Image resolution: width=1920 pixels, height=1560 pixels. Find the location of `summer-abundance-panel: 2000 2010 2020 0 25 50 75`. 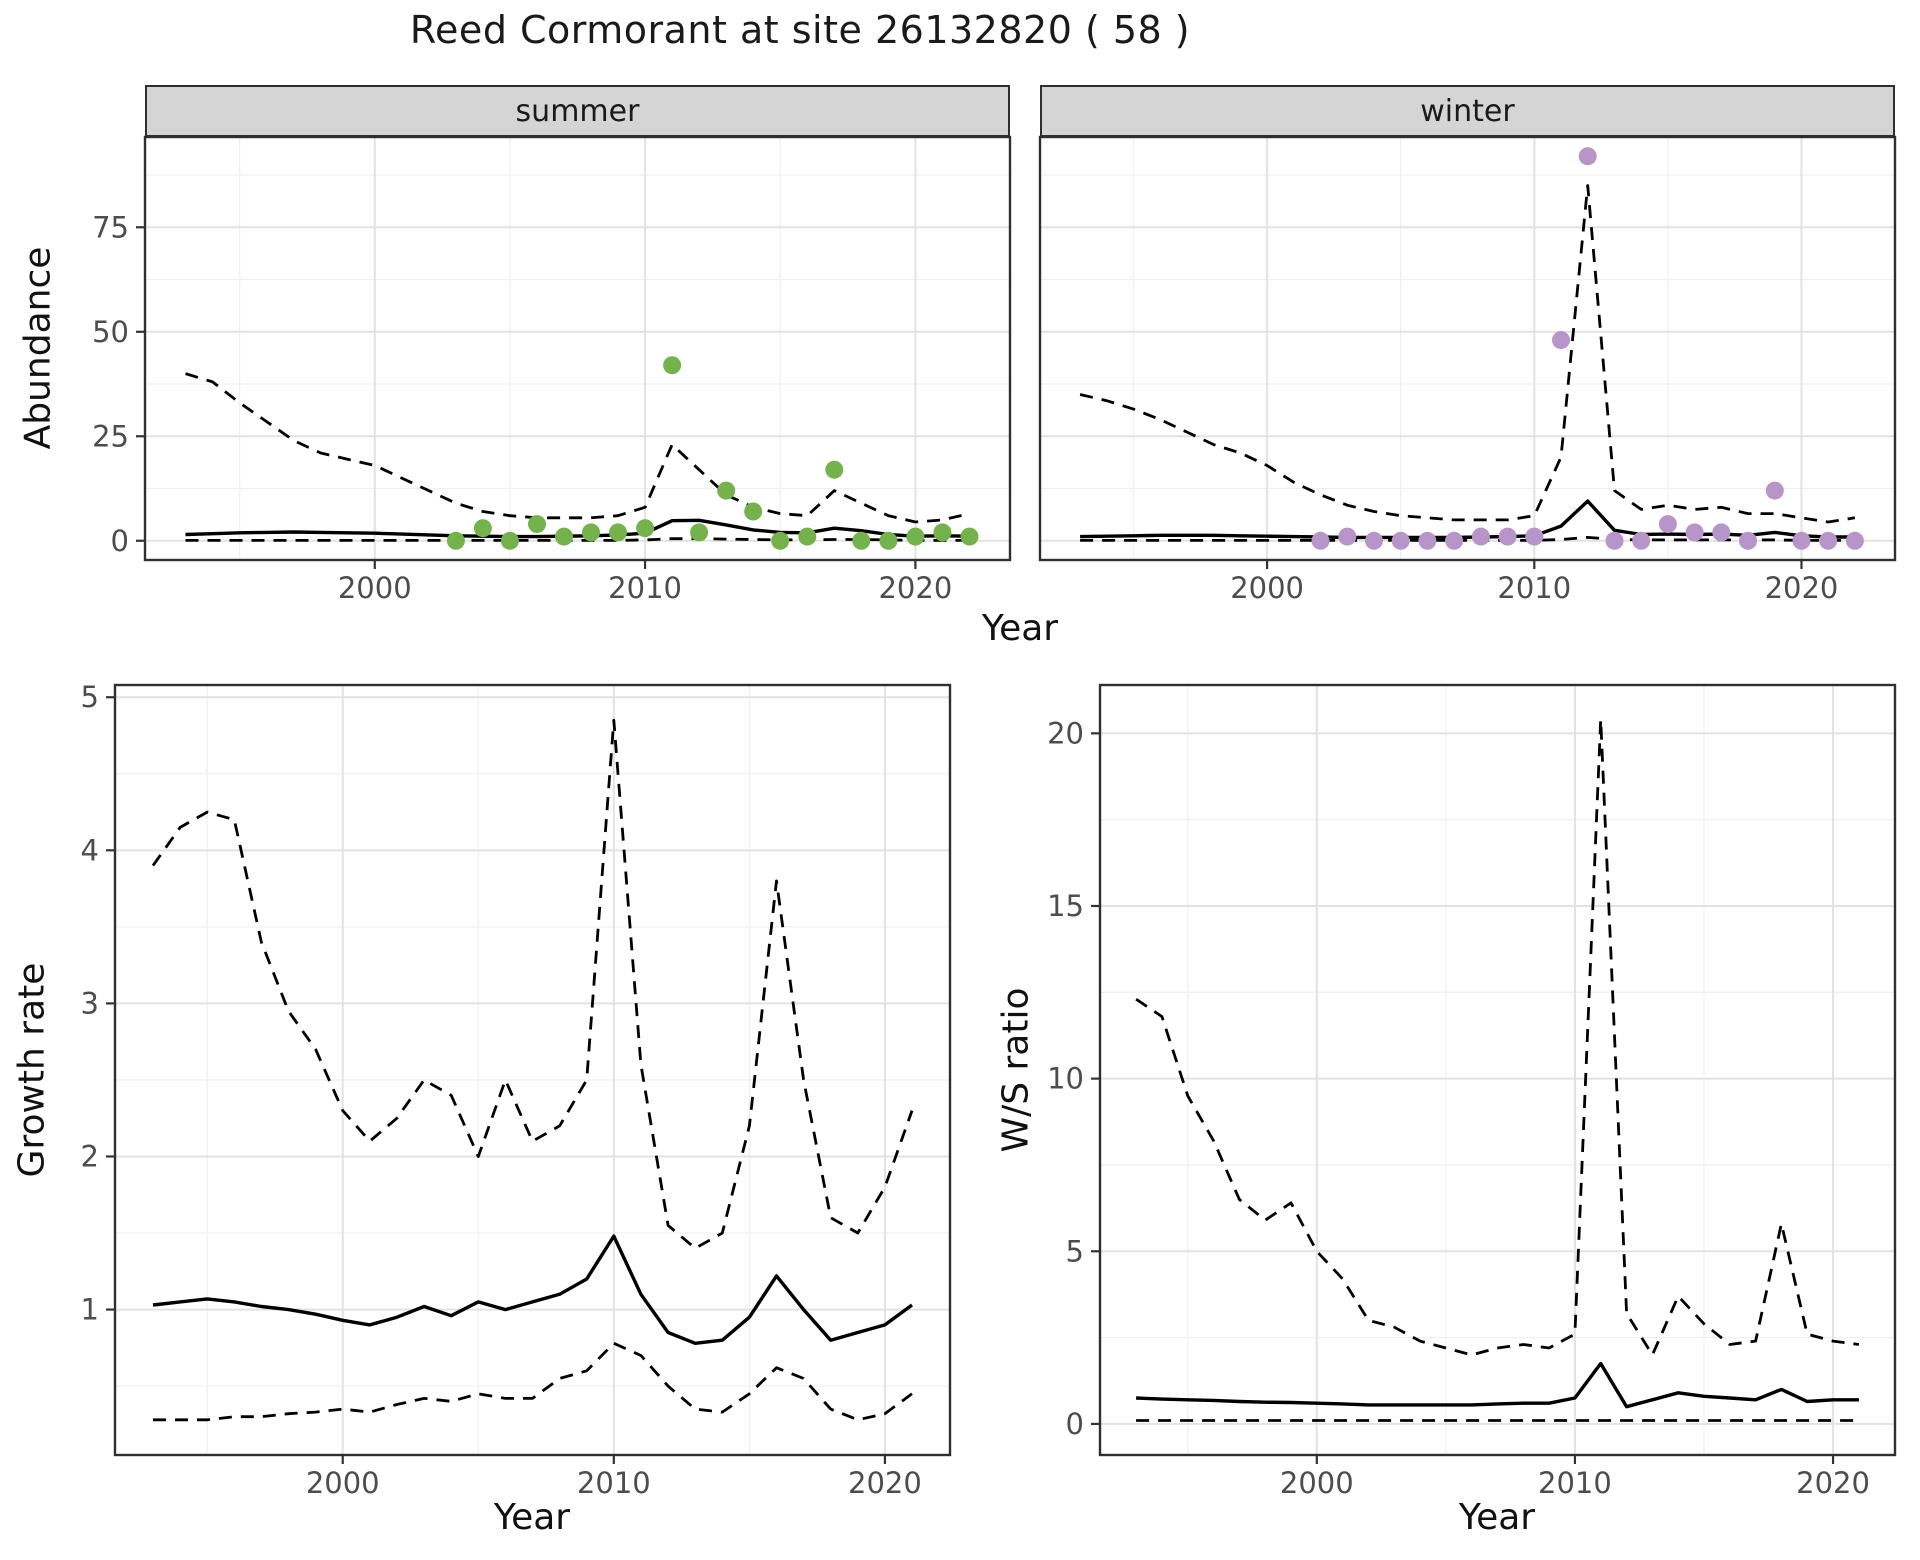

summer-abundance-panel: 2000 2010 2020 0 25 50 75 is located at coordinates (552, 370).